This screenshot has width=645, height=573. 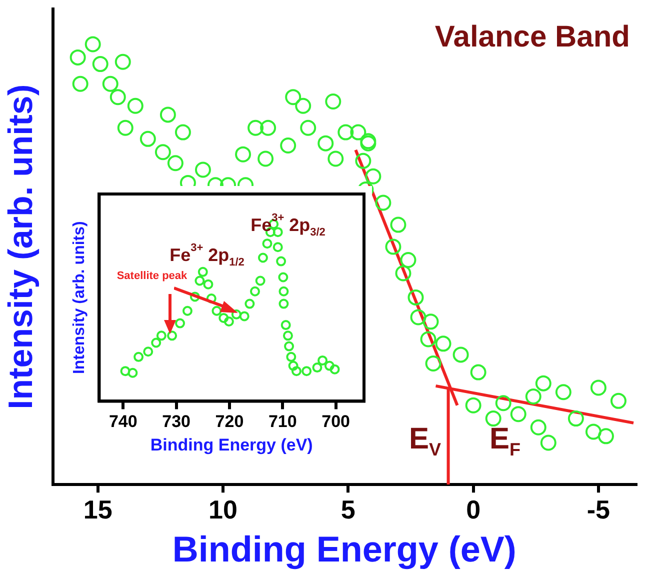 I want to click on x-tick-label: 0, so click(x=473, y=509).